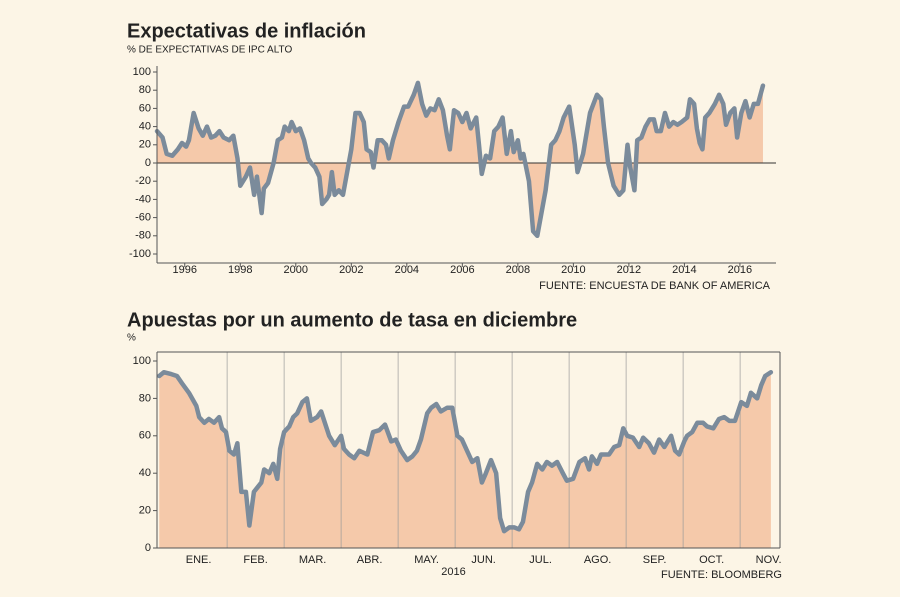  I want to click on chart-subtitle: %, so click(131, 338).